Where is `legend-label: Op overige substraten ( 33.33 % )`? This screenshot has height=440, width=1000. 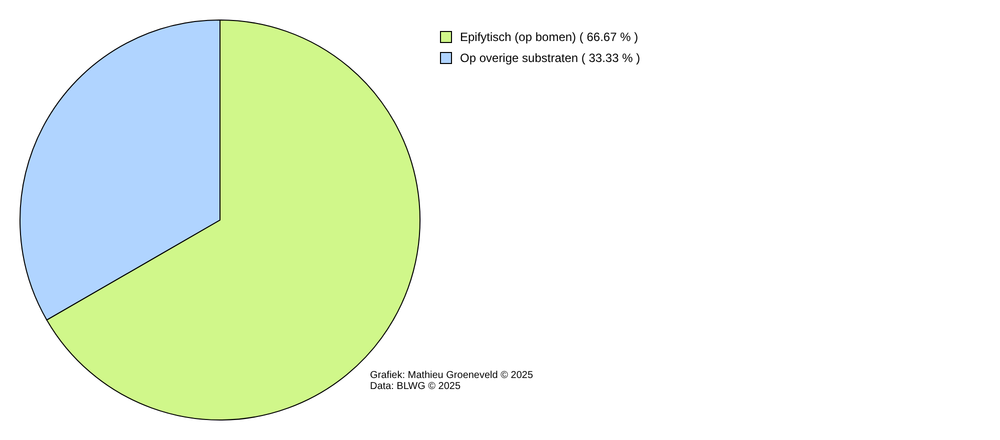
legend-label: Op overige substraten ( 33.33 % ) is located at coordinates (550, 57).